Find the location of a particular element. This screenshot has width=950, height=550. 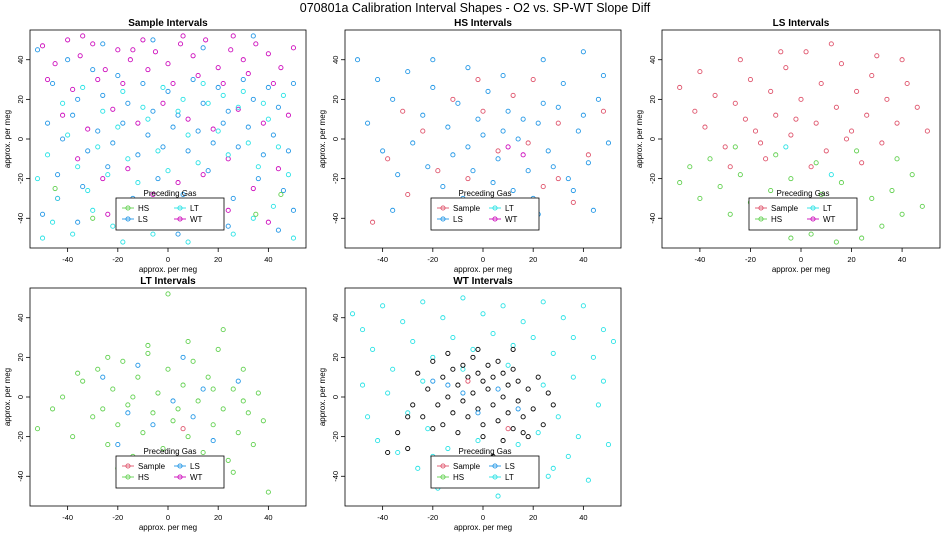

y-tick-label: 0 is located at coordinates (335, 139).